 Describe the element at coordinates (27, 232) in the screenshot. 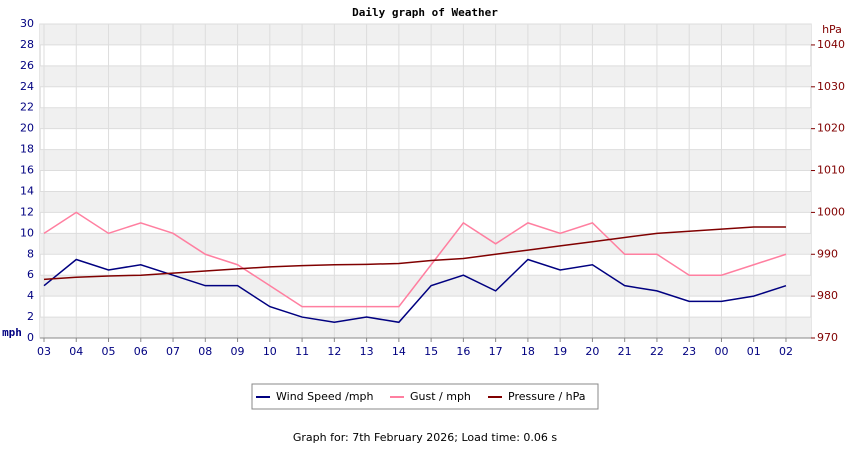

I see `y-tick-label: 10` at that location.